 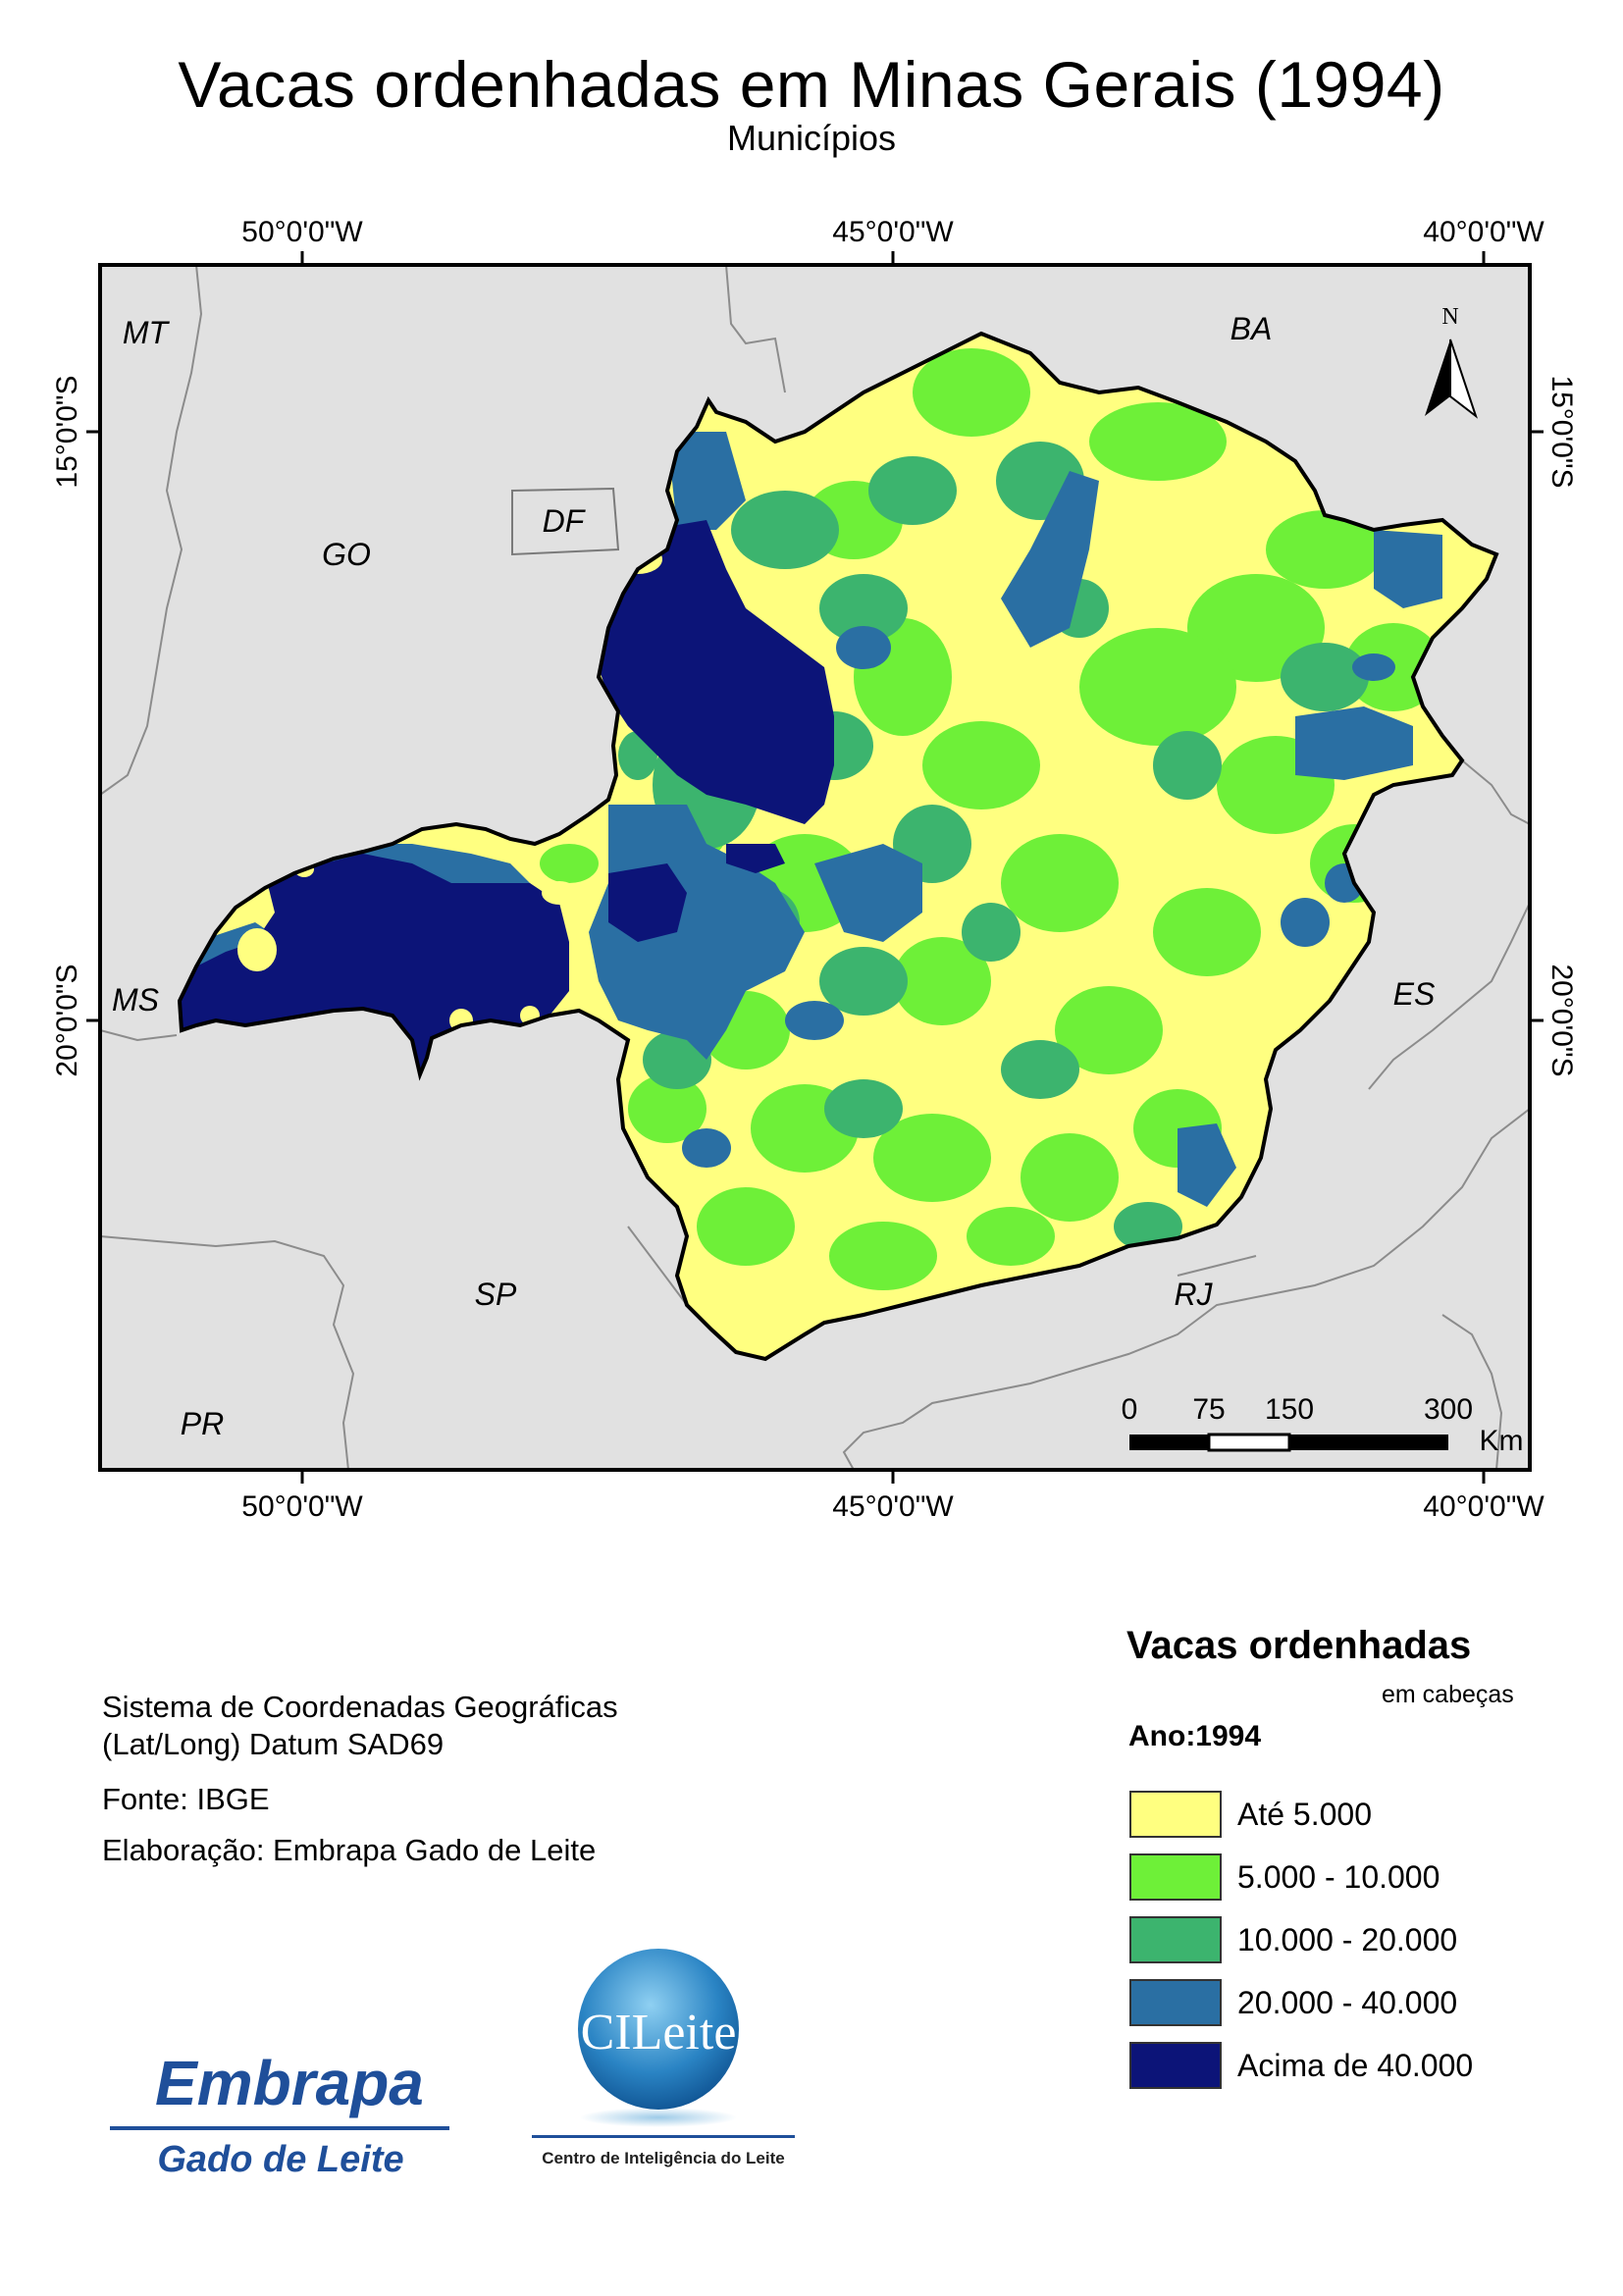 What do you see at coordinates (1130, 1409) in the screenshot?
I see `scale-tick-0: 0` at bounding box center [1130, 1409].